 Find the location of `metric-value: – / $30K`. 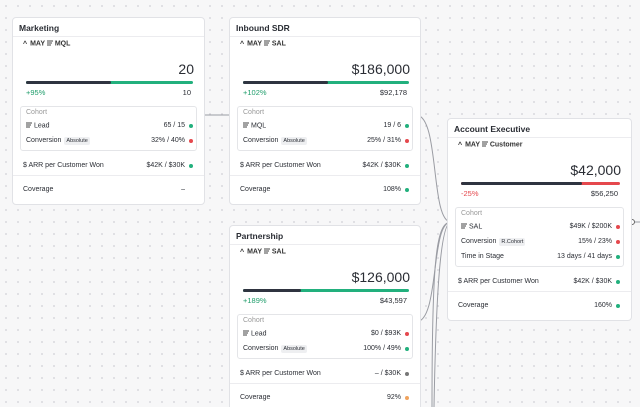

metric-value: – / $30K is located at coordinates (387, 373).